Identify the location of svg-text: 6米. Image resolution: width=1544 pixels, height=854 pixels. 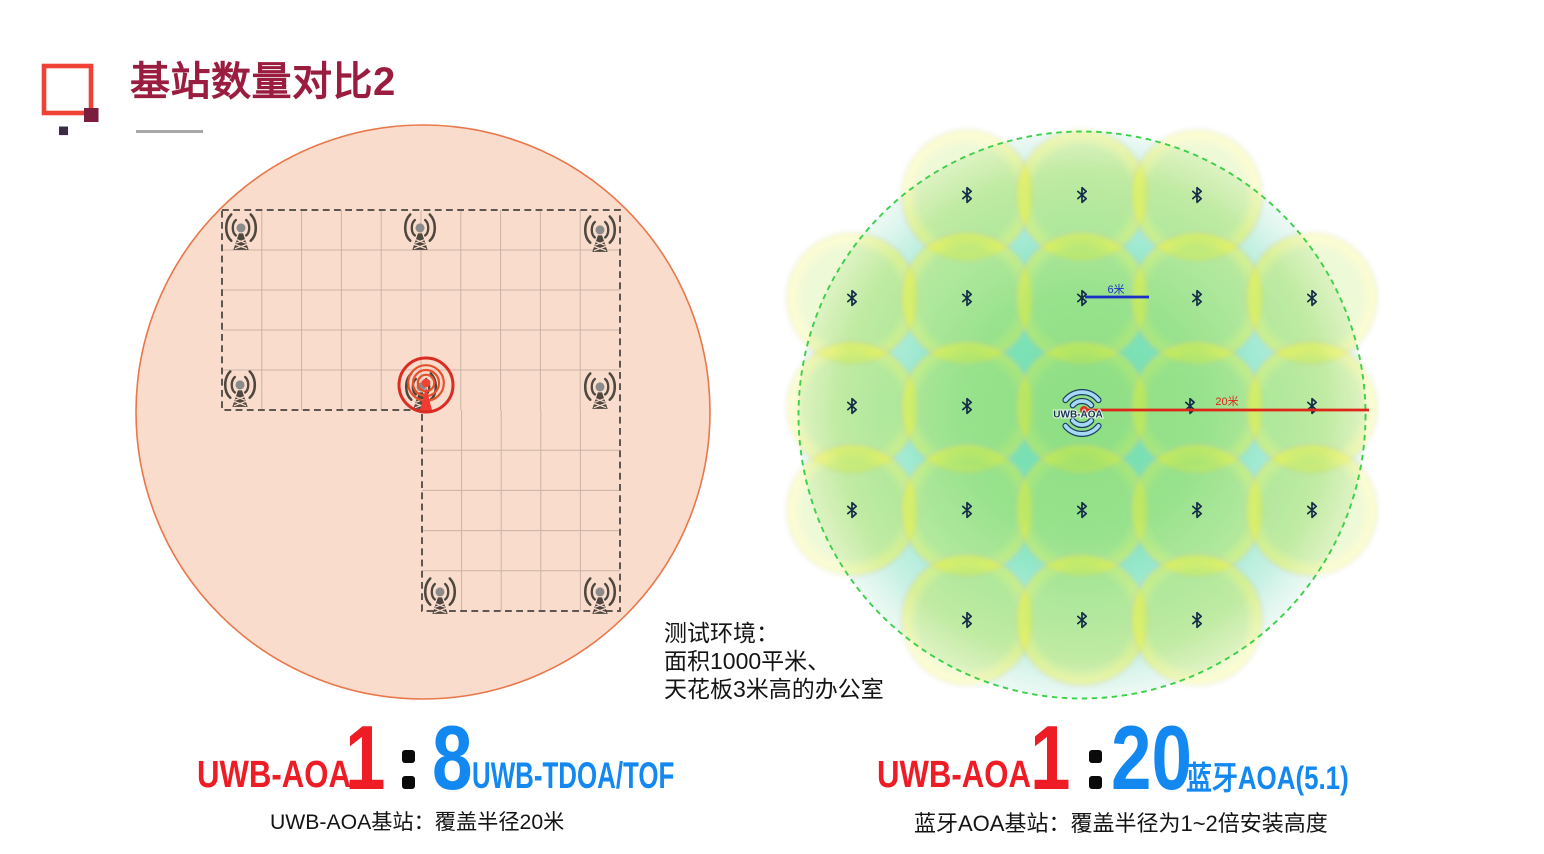
(1115, 289).